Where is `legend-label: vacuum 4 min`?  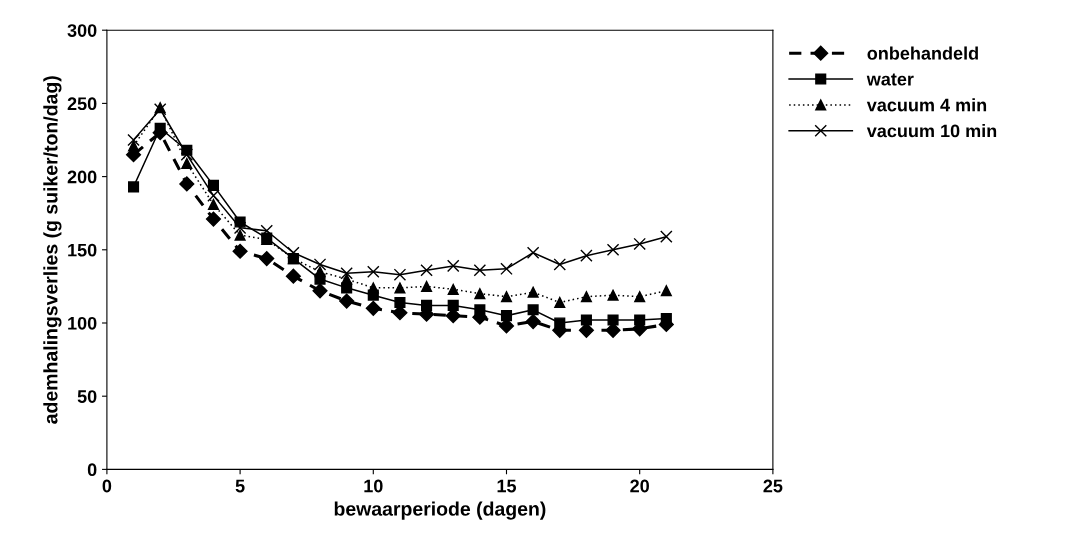 legend-label: vacuum 4 min is located at coordinates (926, 105).